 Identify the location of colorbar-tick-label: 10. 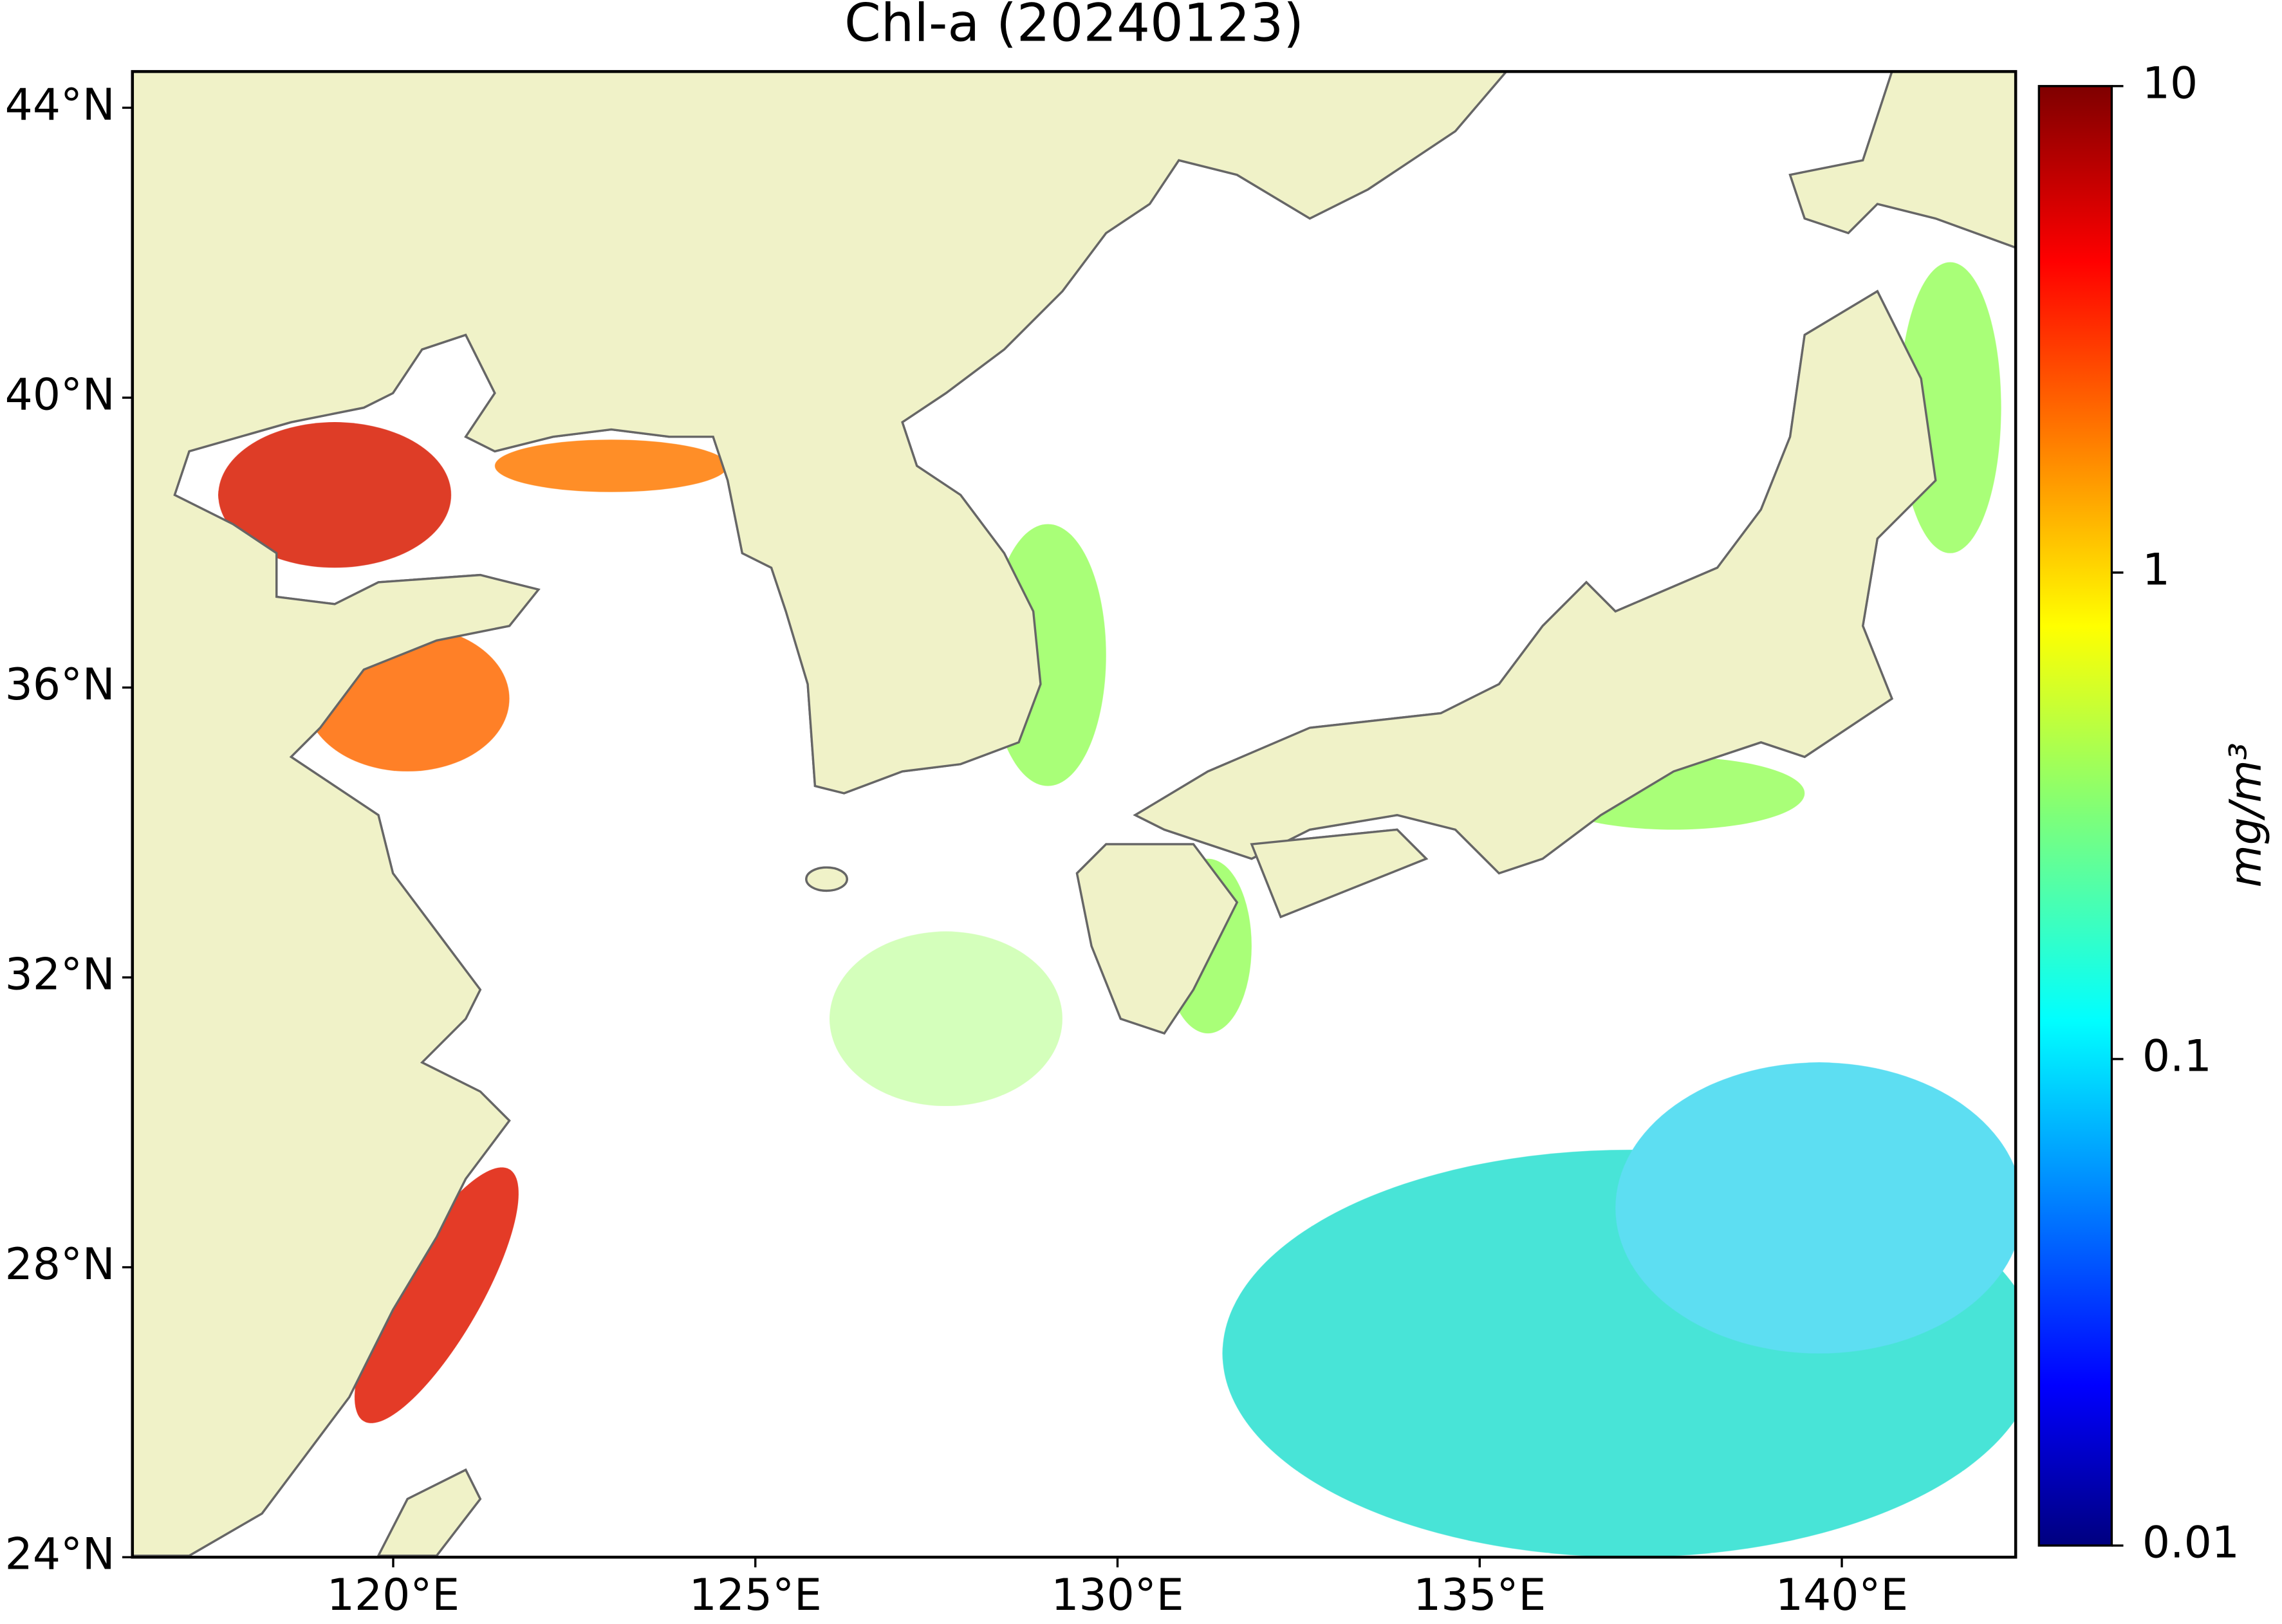
(2170, 83).